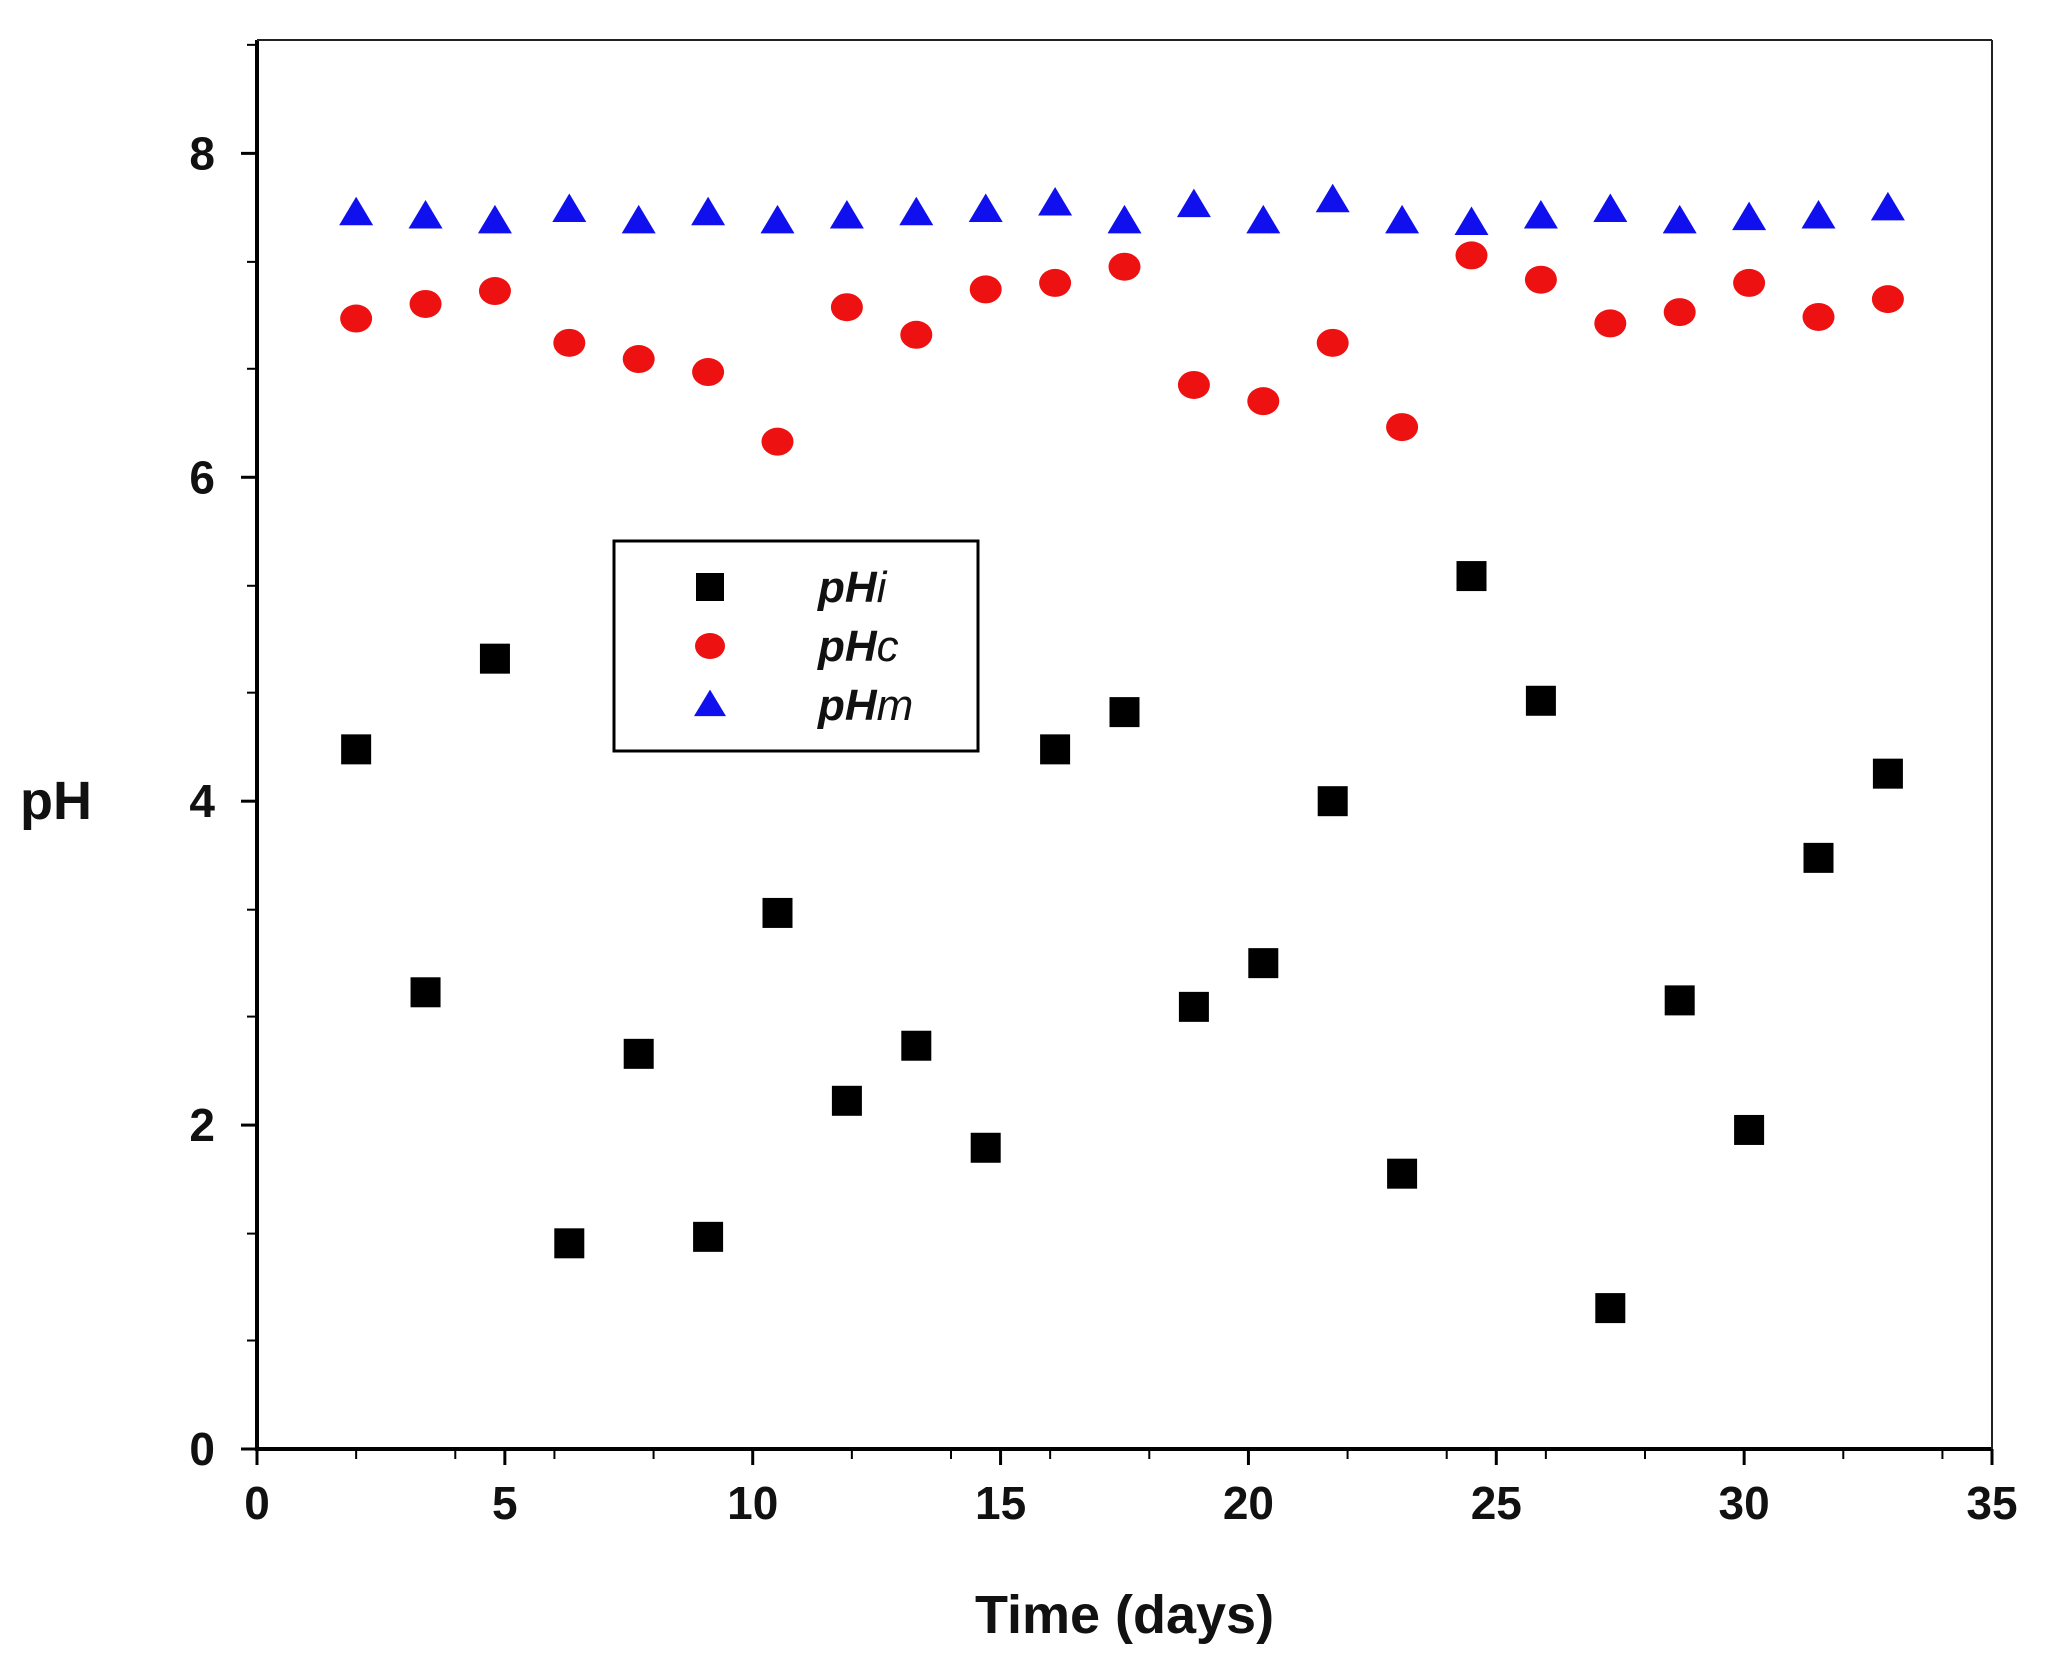  Describe the element at coordinates (710, 587) in the screenshot. I see `legend-marker-pHi` at that location.